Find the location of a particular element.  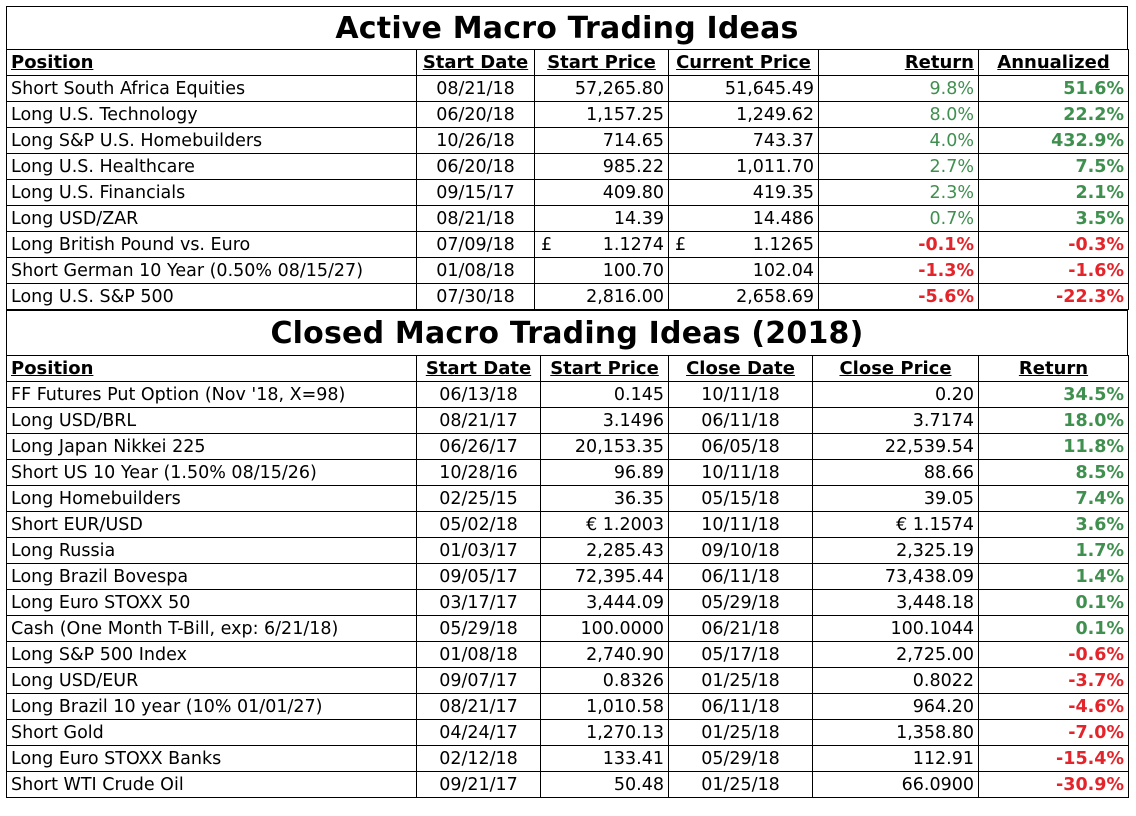

position-cell: FF Futures Put Option (Nov '18, X=98) is located at coordinates (211, 394).